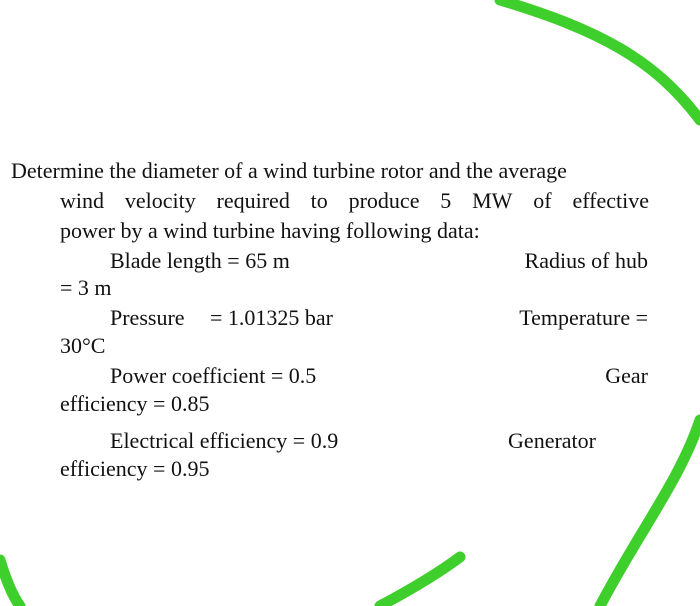 This screenshot has width=700, height=606. What do you see at coordinates (647, 510) in the screenshot?
I see `green-stroke-right` at bounding box center [647, 510].